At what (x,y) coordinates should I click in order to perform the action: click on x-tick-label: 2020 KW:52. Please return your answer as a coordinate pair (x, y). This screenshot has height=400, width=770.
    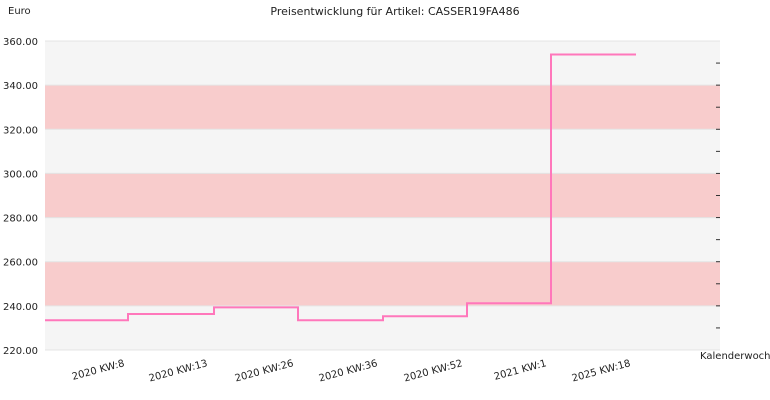
    Looking at the image, I should click on (433, 371).